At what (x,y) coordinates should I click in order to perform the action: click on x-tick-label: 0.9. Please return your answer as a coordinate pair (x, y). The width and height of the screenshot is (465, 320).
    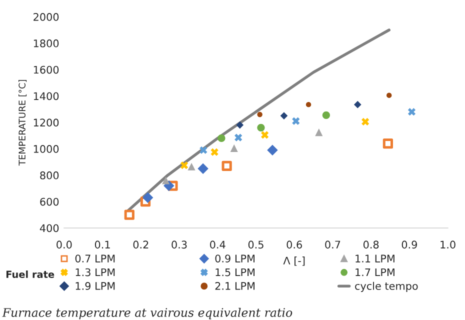
    Looking at the image, I should click on (409, 244).